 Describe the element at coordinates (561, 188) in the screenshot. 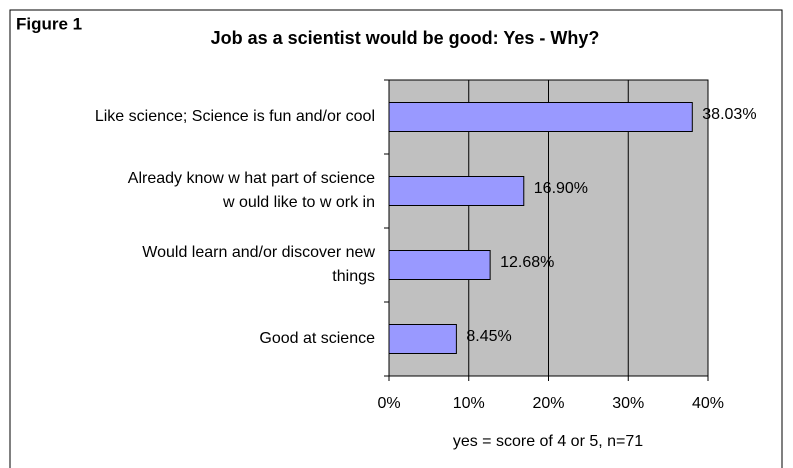

I see `value-label: 16.90%` at that location.